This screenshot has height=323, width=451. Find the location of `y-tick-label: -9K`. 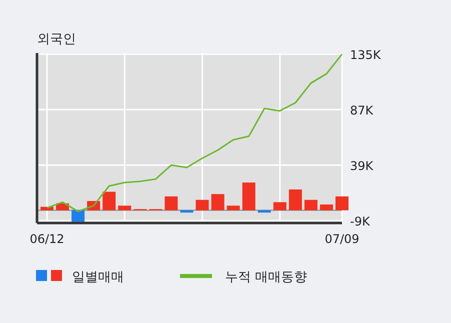

y-tick-label: -9K is located at coordinates (360, 221).